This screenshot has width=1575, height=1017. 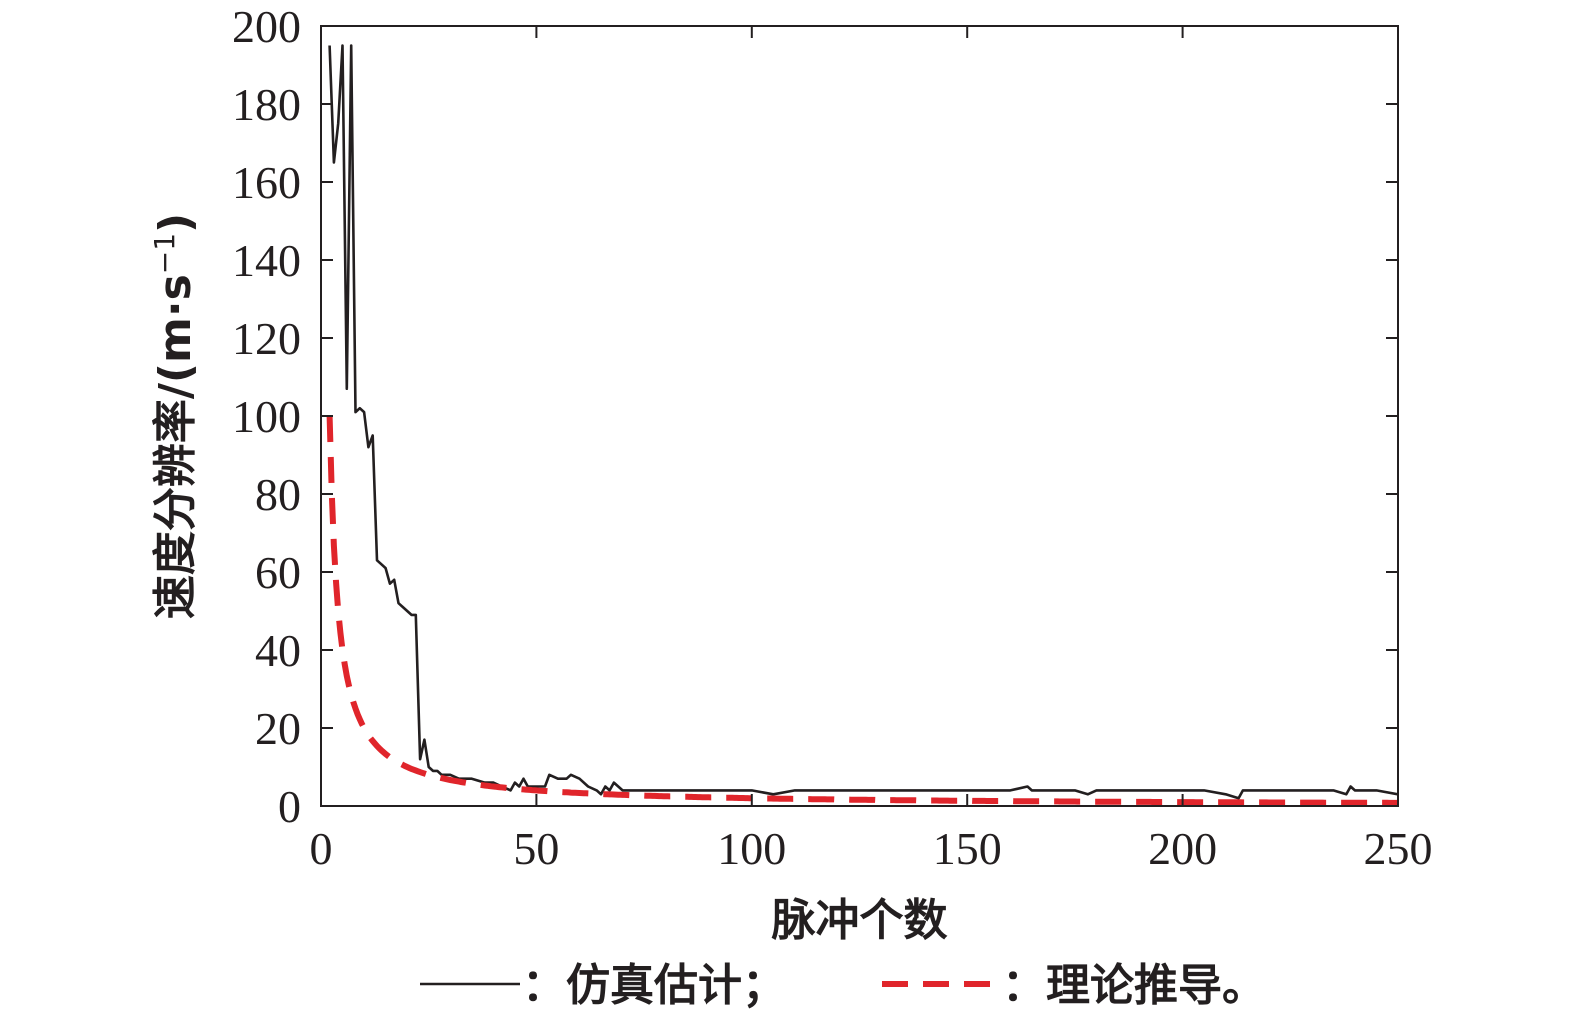 I want to click on legend: ：仿真估计； ：理论推导。, so click(x=843, y=985).